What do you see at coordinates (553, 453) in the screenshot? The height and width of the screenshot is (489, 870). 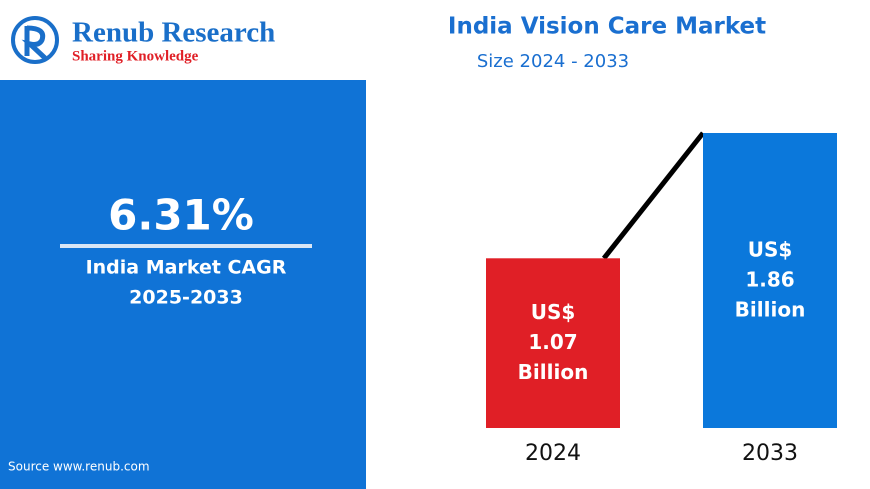 I see `x-tick-label: 2024` at bounding box center [553, 453].